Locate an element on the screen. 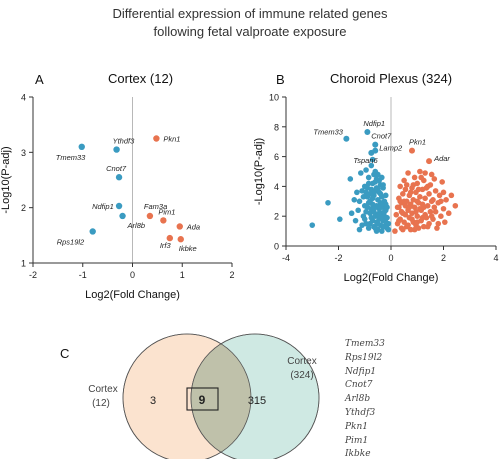 This screenshot has height=462, width=500. choroid-point-label: Lamp2 is located at coordinates (391, 148).